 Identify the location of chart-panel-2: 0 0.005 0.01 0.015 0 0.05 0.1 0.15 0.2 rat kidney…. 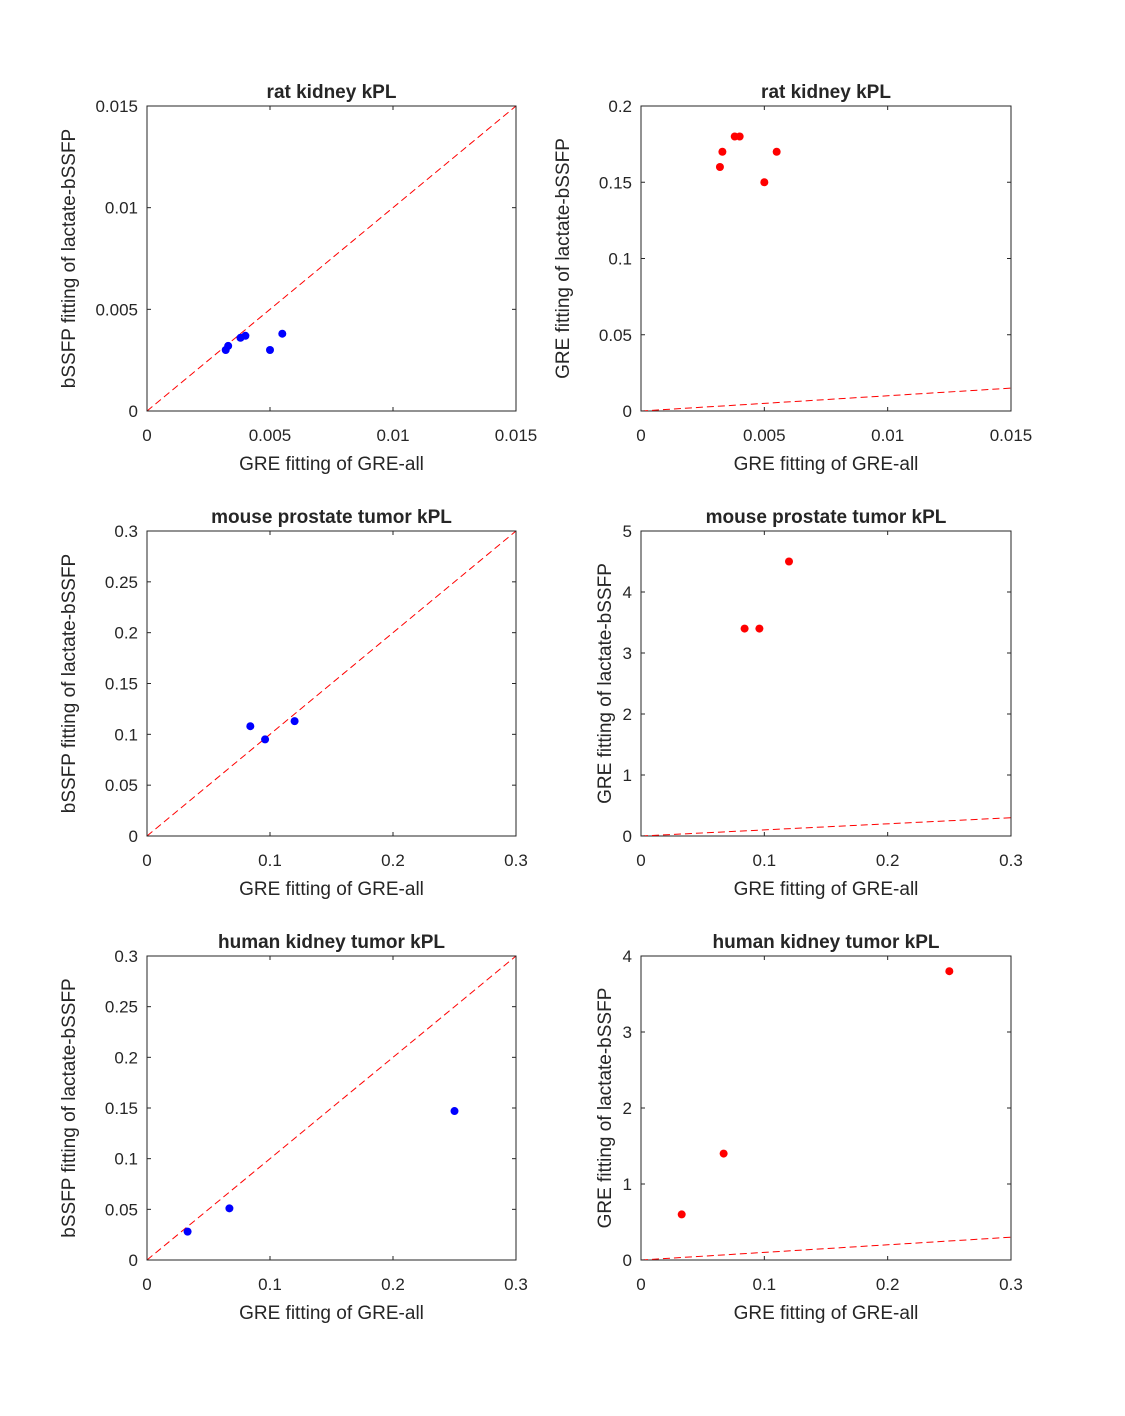
(792, 278).